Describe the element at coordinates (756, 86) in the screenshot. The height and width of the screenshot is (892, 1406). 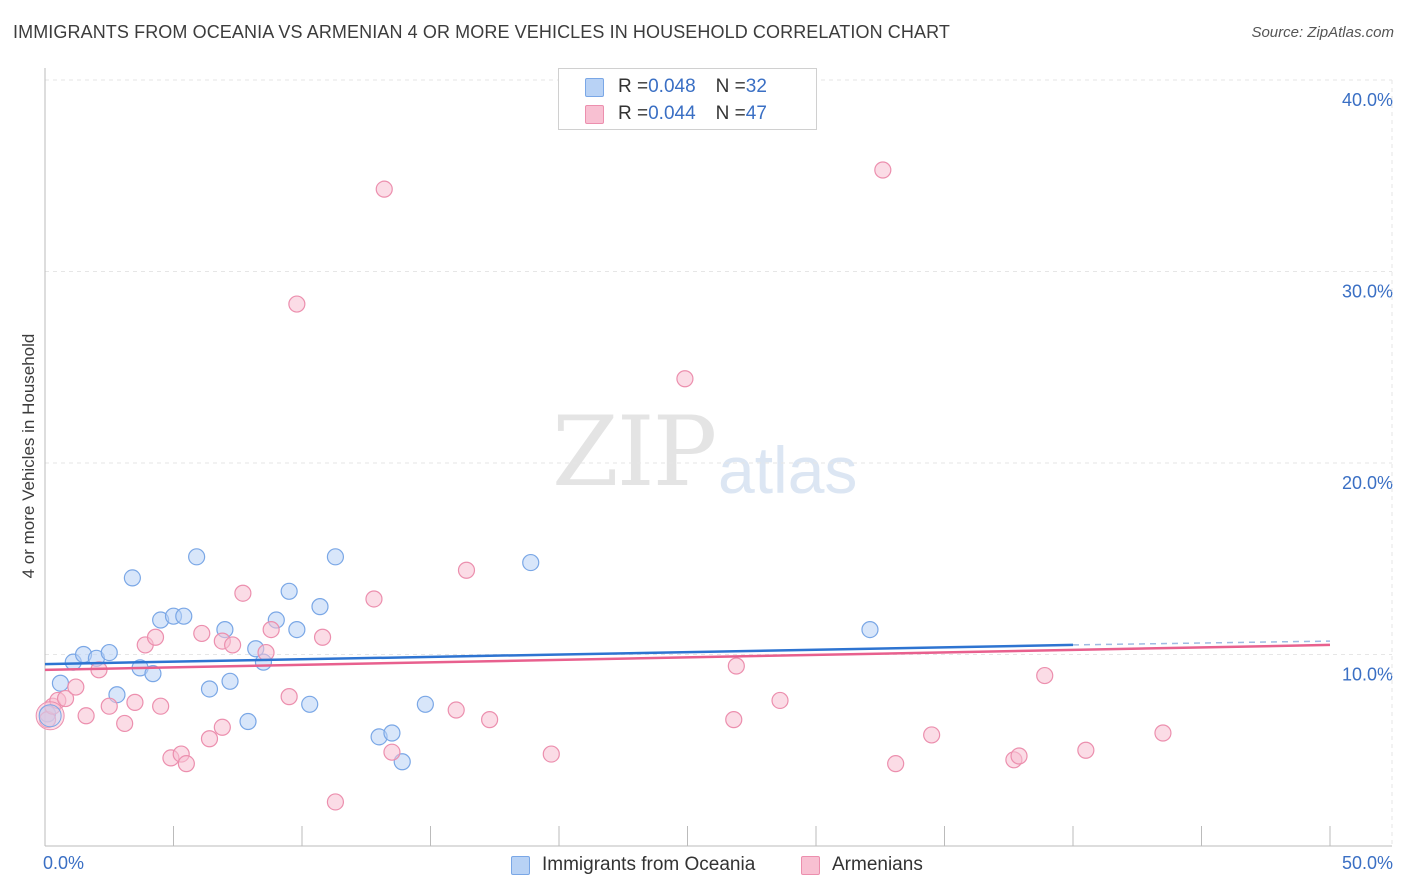
I see `legend-n-value: 32` at that location.